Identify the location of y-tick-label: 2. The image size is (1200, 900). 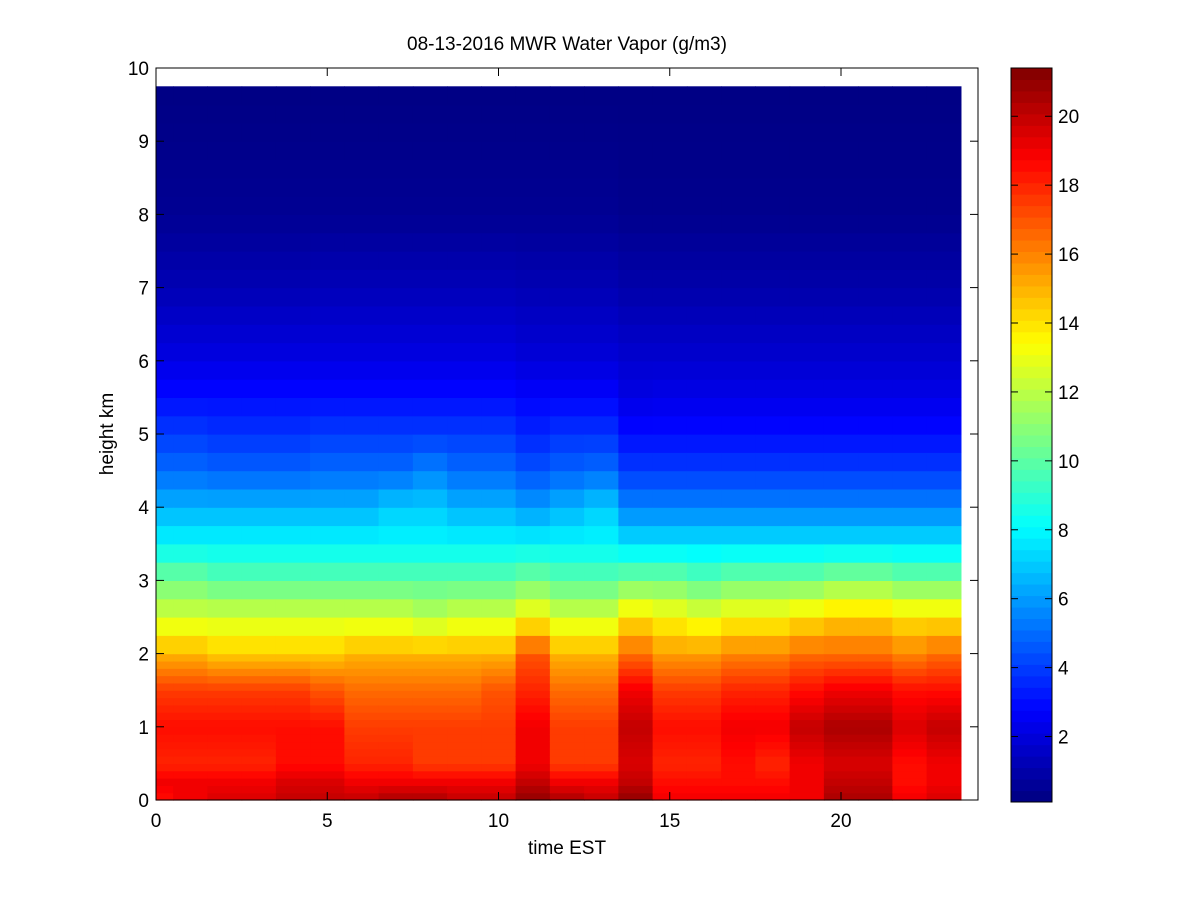
(143, 655).